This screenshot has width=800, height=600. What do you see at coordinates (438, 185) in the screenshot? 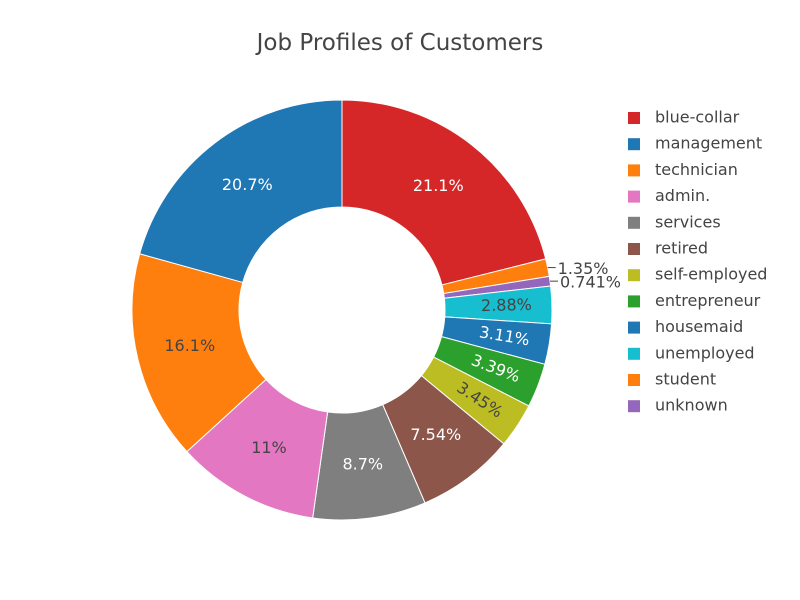
I see `slice-label-blue-collar: 21.1%` at bounding box center [438, 185].